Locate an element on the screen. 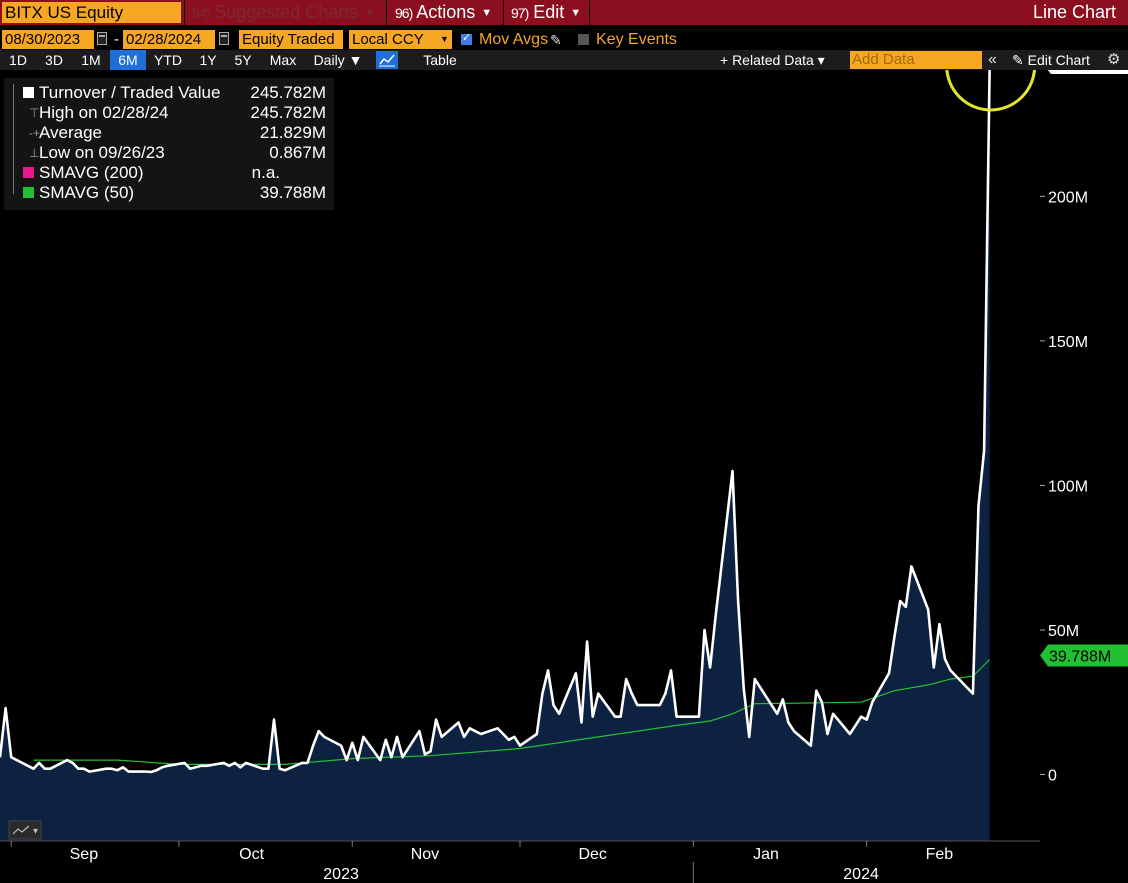 The width and height of the screenshot is (1128, 883). y-tick-label: 150M is located at coordinates (1068, 342).